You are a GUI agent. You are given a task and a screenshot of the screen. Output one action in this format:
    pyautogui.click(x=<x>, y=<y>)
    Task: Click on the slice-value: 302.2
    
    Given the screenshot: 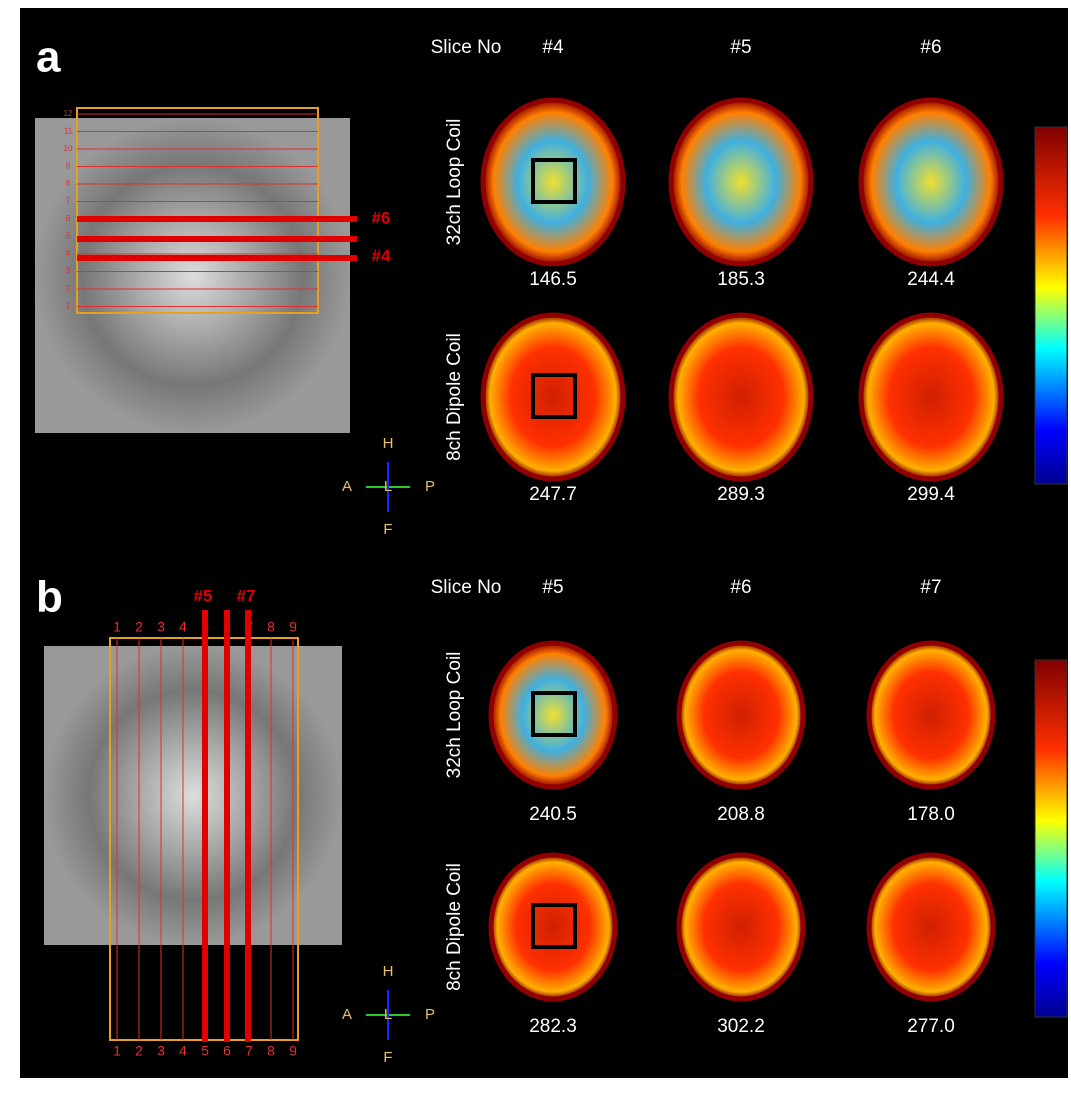 What is the action you would take?
    pyautogui.click(x=741, y=1026)
    